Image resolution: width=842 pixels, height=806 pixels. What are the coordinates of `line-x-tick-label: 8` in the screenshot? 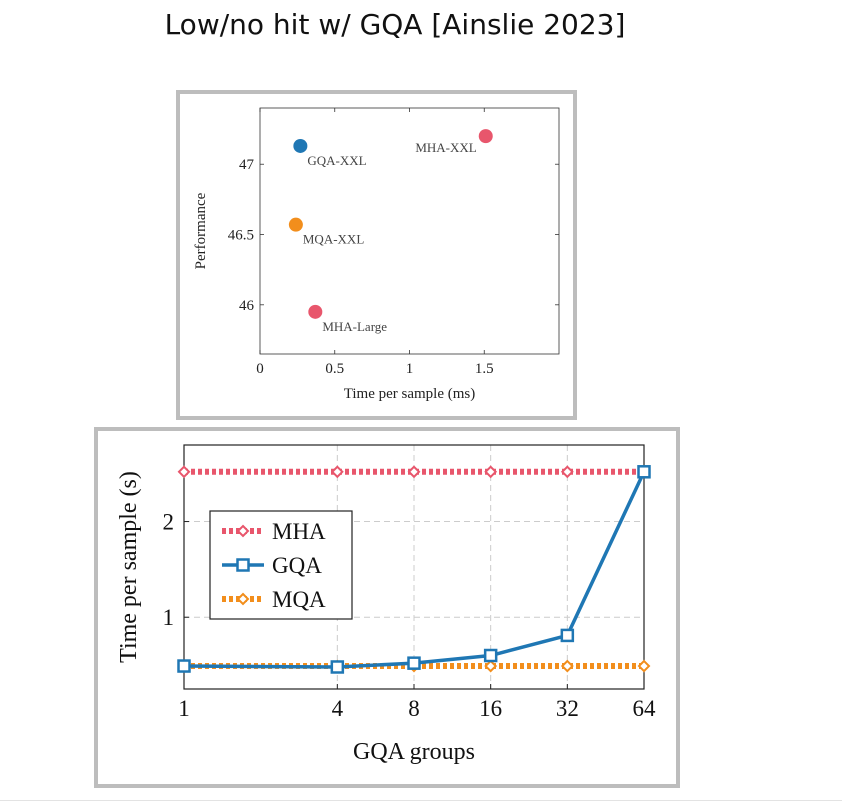 It's located at (414, 708).